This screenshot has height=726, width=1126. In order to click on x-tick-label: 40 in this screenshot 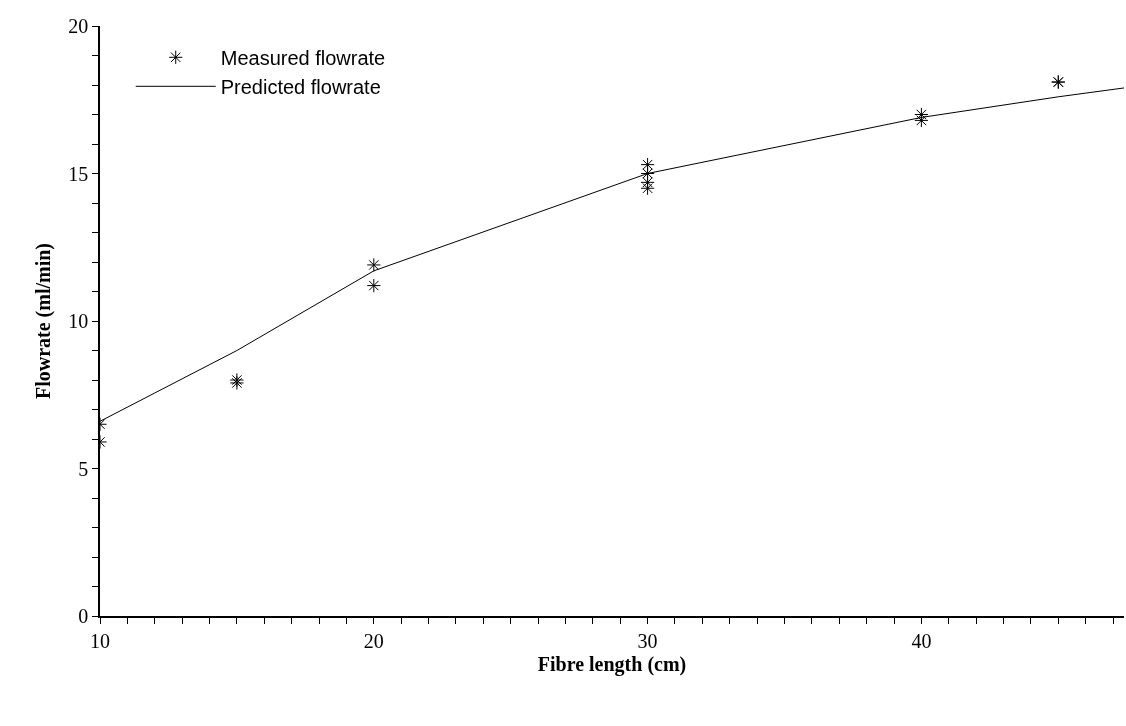, I will do `click(921, 640)`.